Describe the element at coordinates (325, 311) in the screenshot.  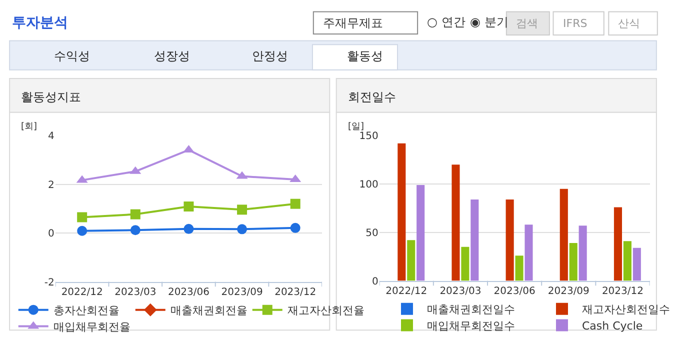
I see `legend-label: 재고자산회전율` at that location.